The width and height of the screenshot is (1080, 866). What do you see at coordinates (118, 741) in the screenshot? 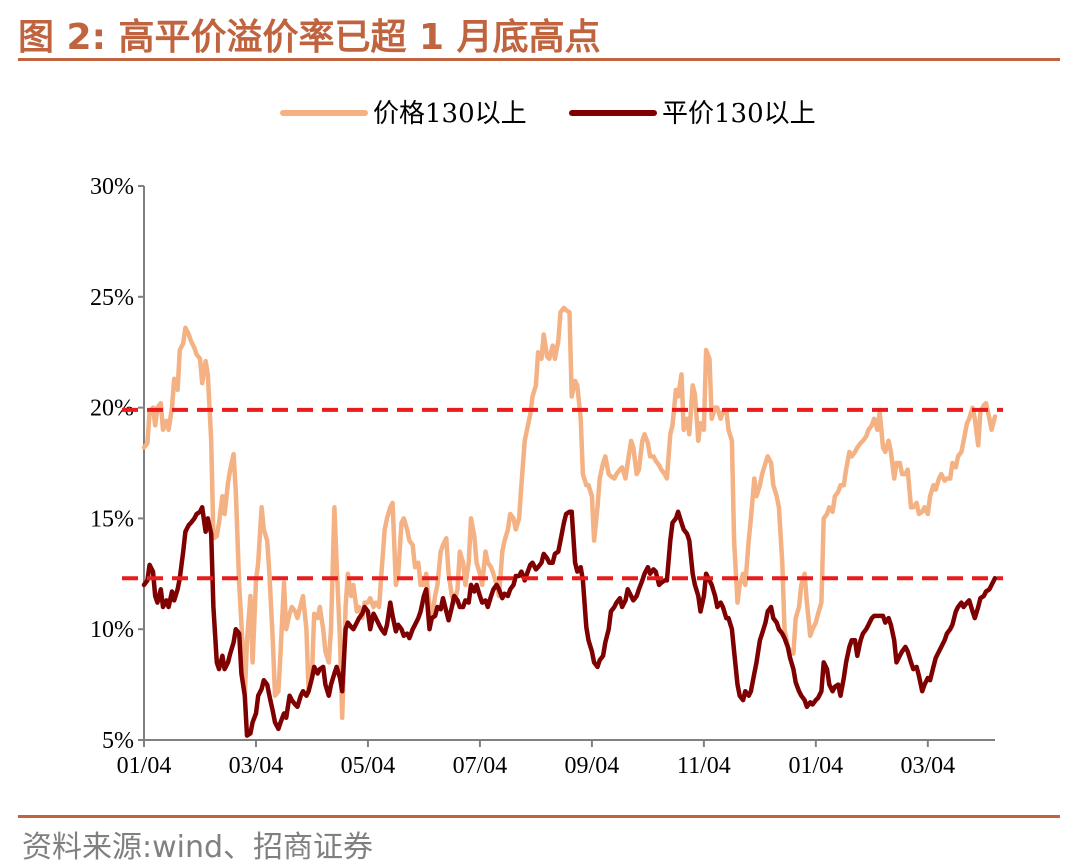
I see `y-tick-label: 5%` at bounding box center [118, 741].